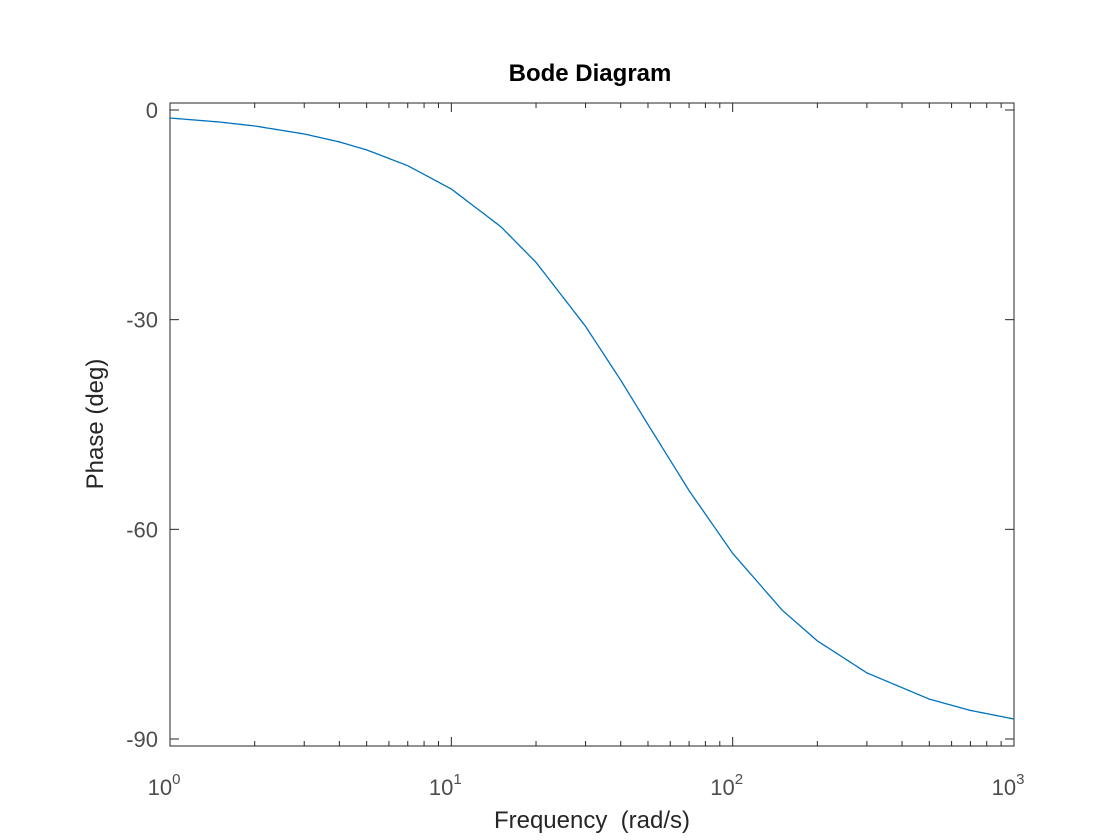 The image size is (1120, 840). What do you see at coordinates (1008, 785) in the screenshot?
I see `x-tick-label: 10³` at bounding box center [1008, 785].